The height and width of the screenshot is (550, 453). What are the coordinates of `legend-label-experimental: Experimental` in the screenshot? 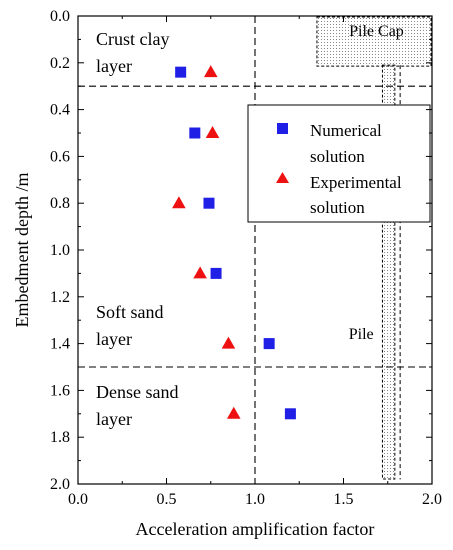 It's located at (356, 182).